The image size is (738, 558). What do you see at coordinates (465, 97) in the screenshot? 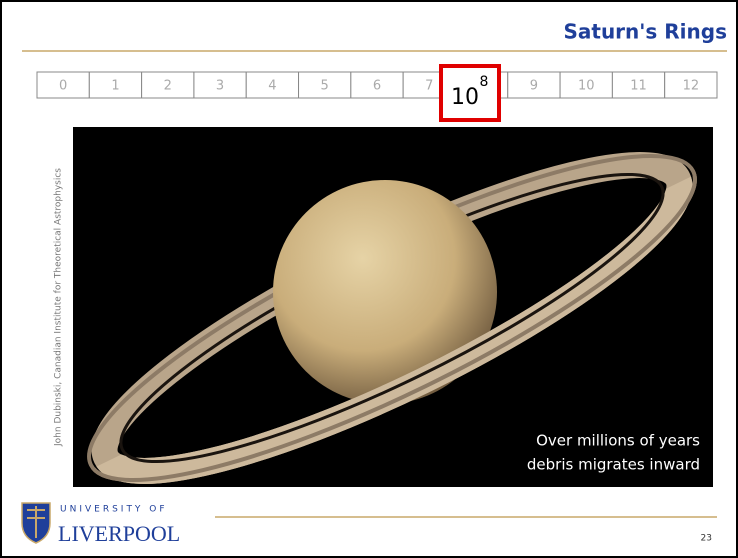
I see `highlight-base: 10` at bounding box center [465, 97].